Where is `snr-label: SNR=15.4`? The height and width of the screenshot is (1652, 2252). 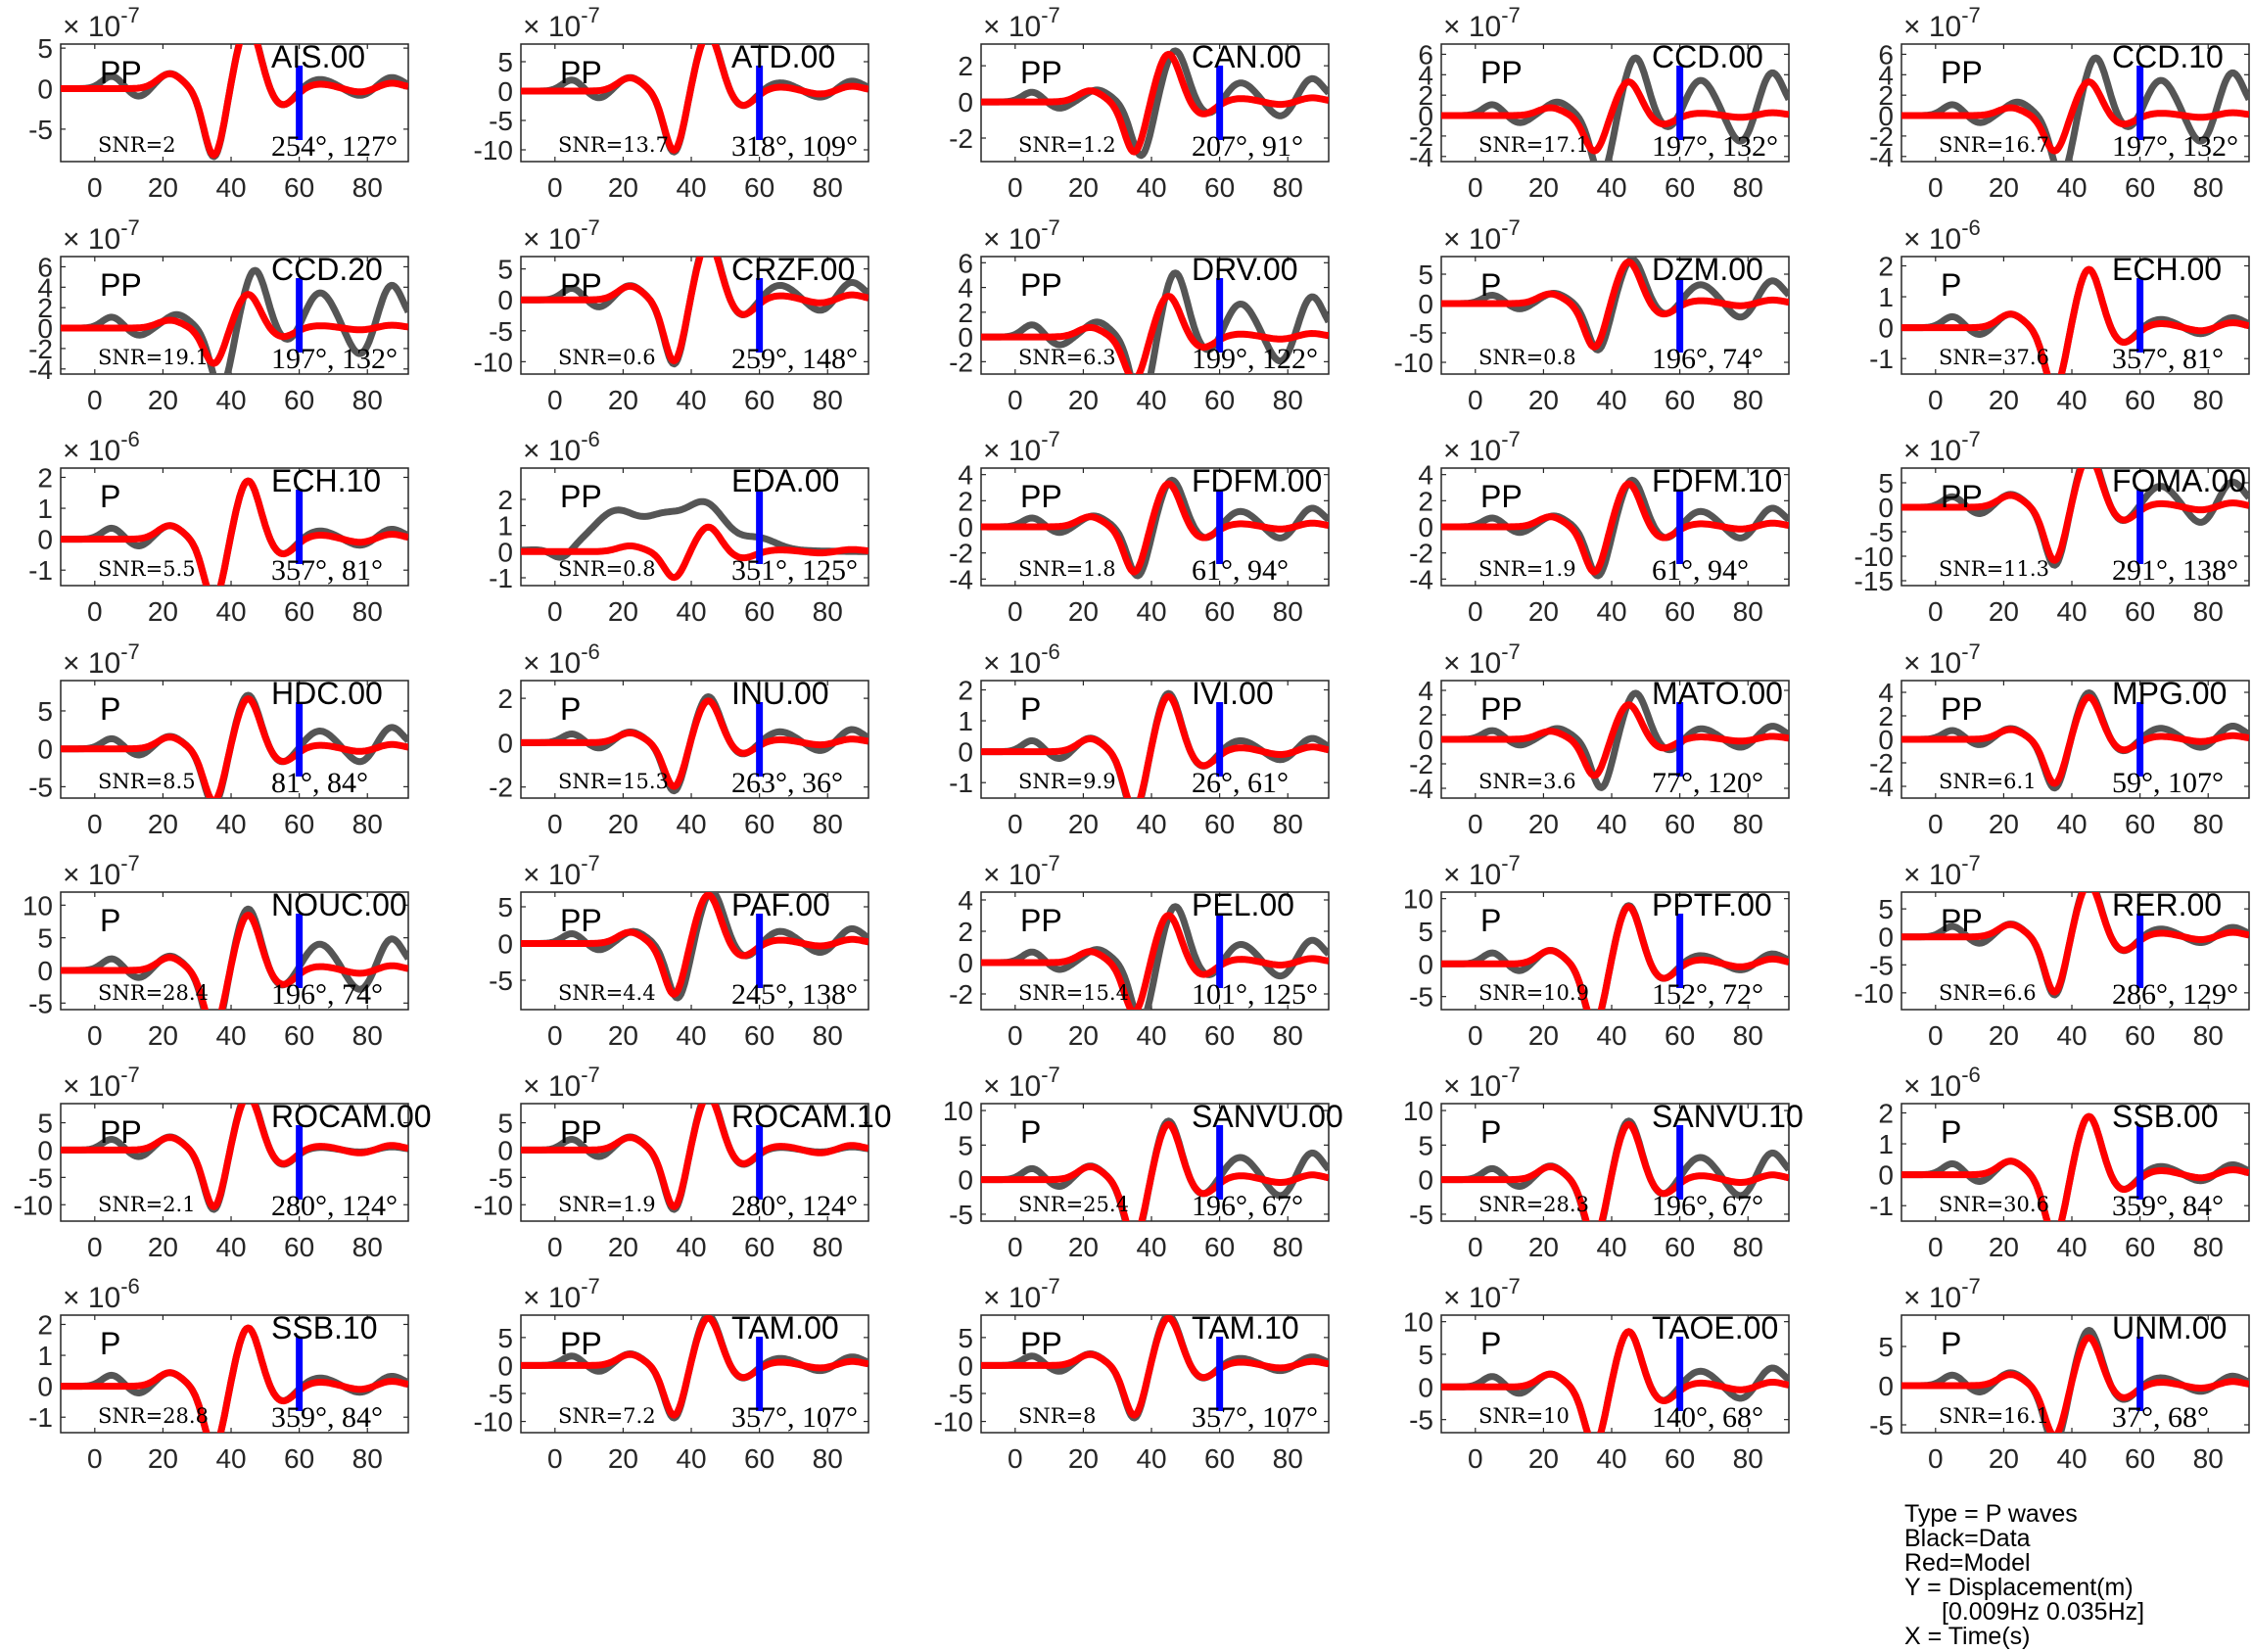
snr-label: SNR=15.4 is located at coordinates (1073, 993).